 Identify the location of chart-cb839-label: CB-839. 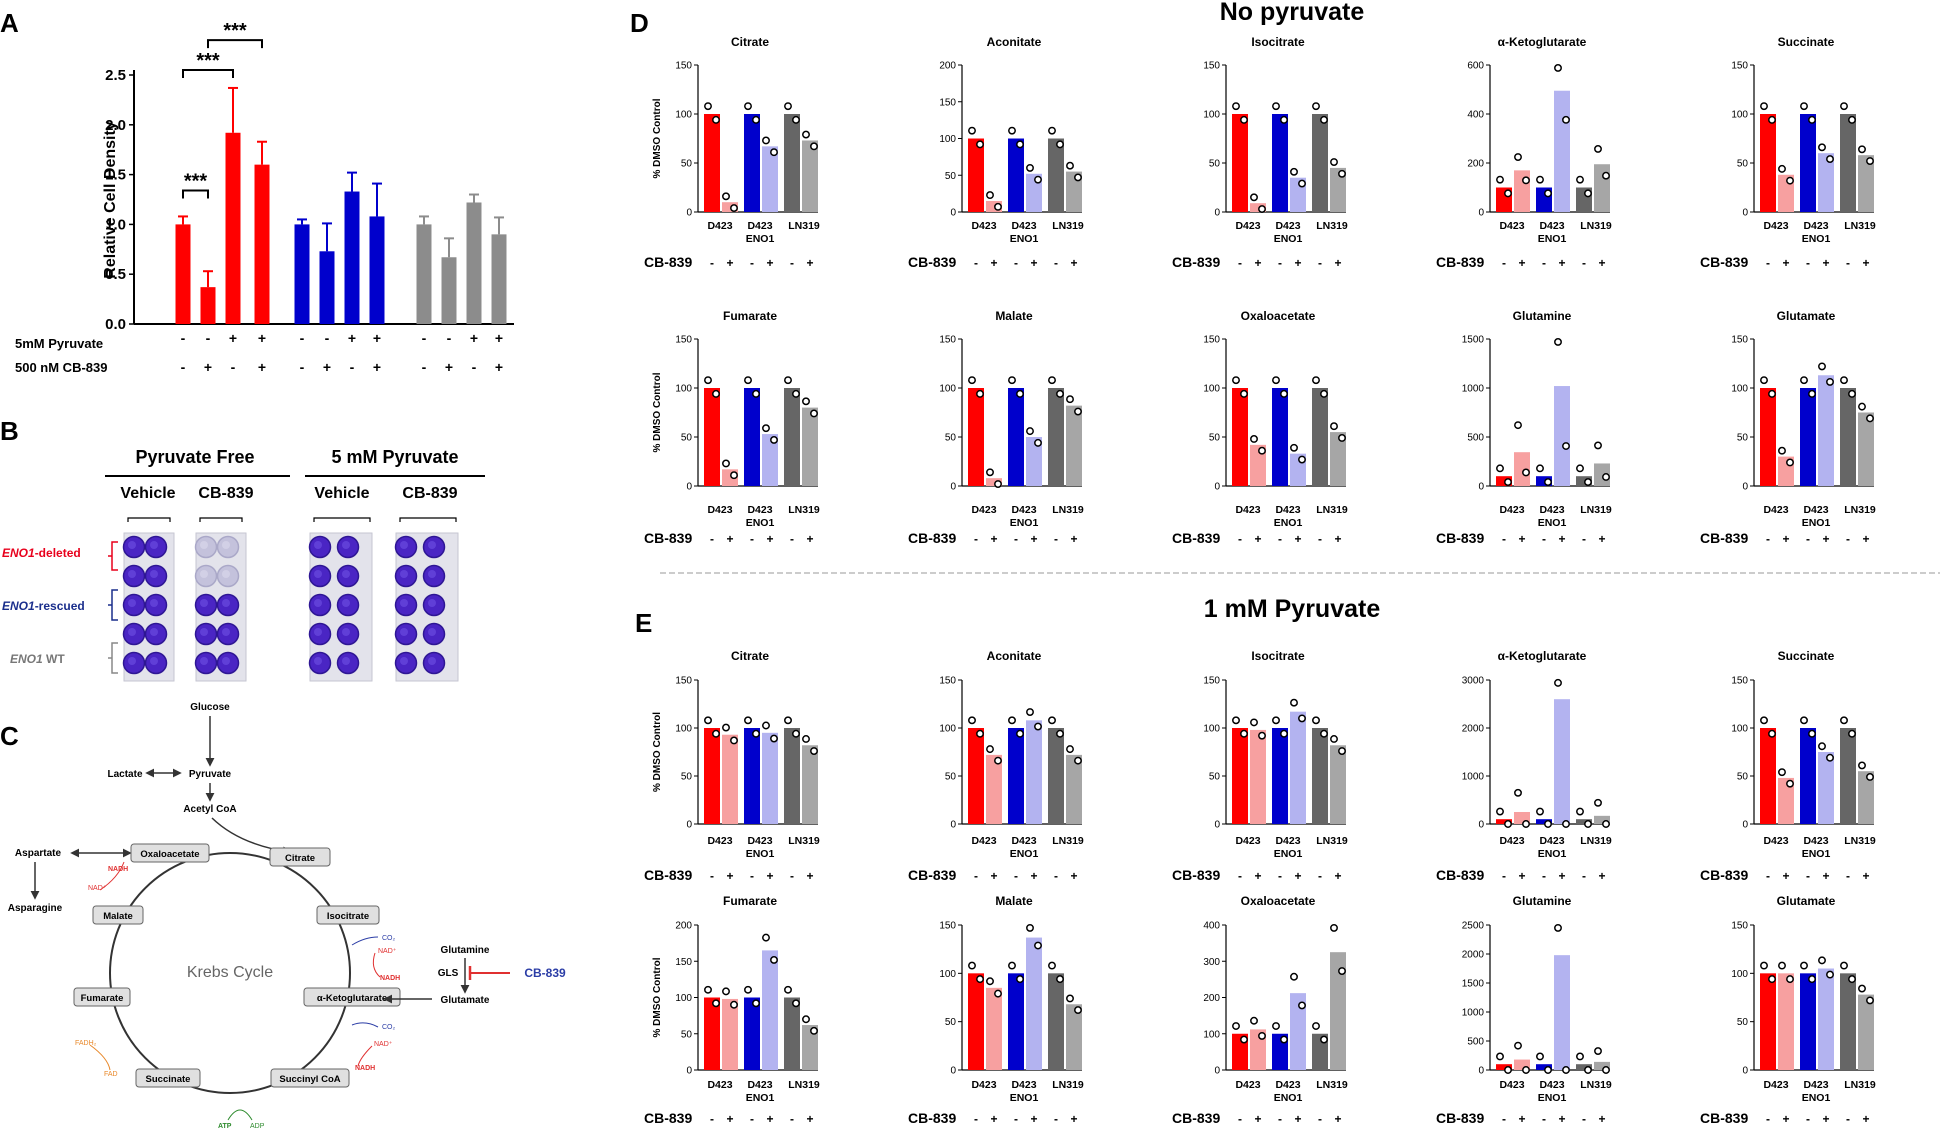
(1724, 262).